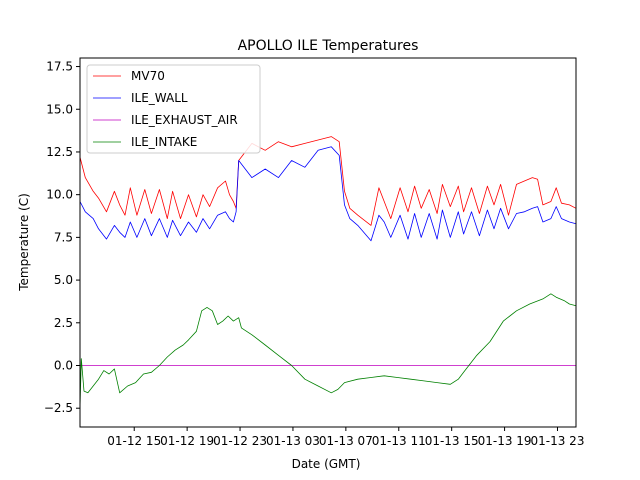  I want to click on x-tick-label: 01-13 15, so click(452, 441).